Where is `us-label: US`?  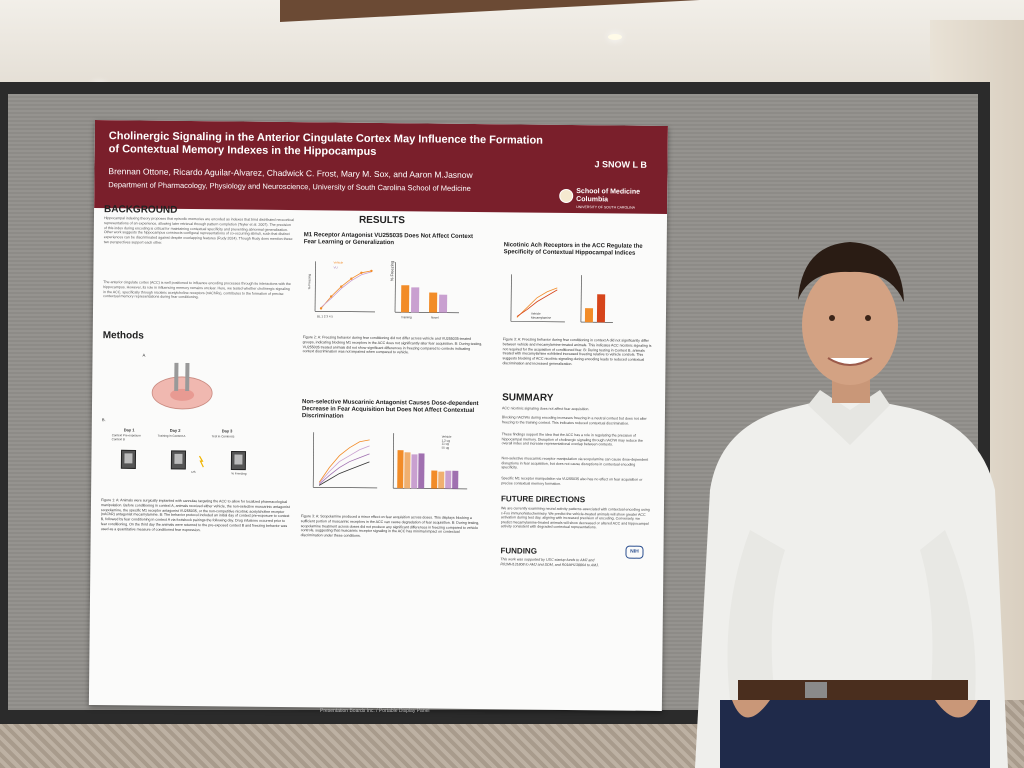
us-label: US is located at coordinates (193, 472).